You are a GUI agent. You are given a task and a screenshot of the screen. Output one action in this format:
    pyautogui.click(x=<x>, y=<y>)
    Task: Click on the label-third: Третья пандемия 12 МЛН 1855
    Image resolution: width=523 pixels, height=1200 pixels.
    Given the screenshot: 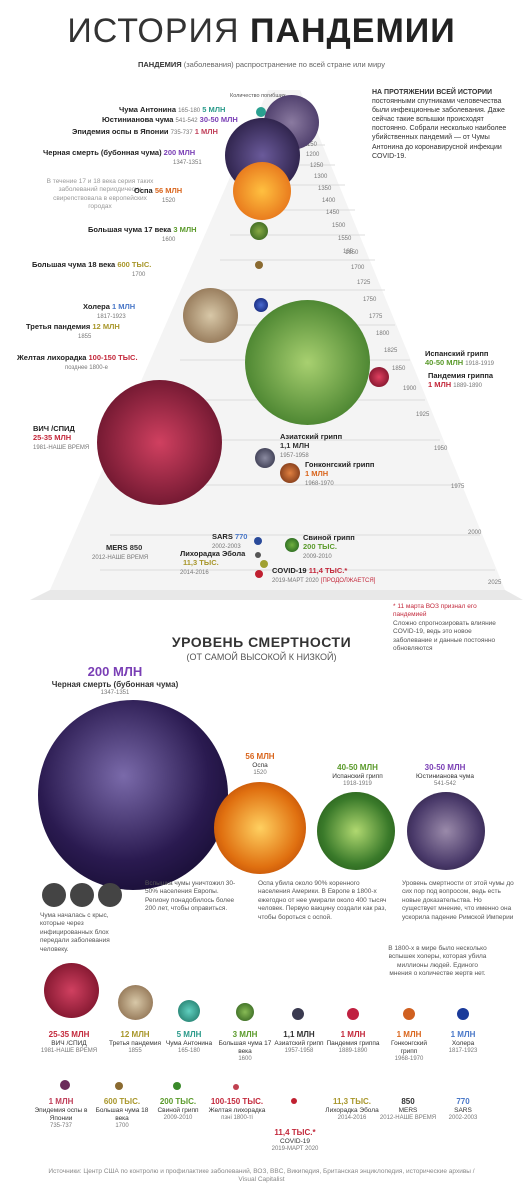 What is the action you would take?
    pyautogui.click(x=73, y=331)
    